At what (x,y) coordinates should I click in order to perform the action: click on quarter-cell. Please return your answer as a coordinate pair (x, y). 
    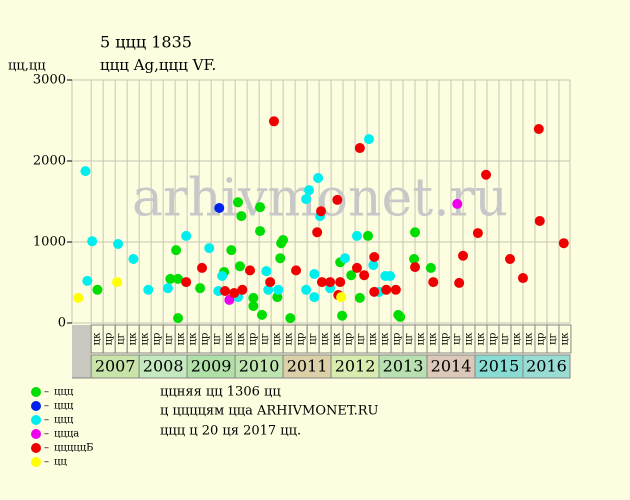
    Looking at the image, I should click on (565, 339).